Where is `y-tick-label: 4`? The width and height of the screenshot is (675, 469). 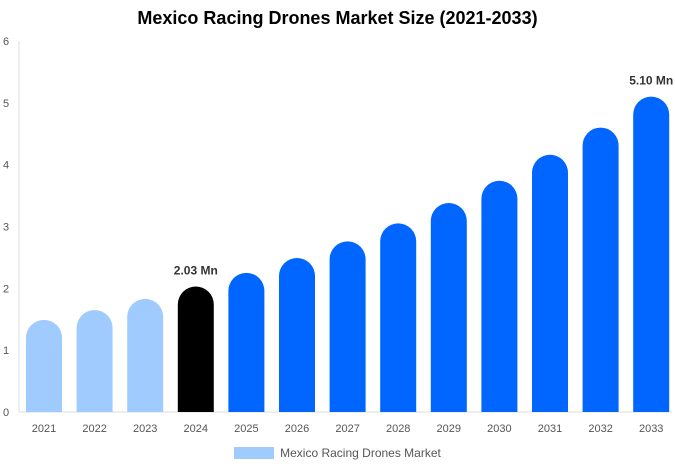 y-tick-label: 4 is located at coordinates (6, 166).